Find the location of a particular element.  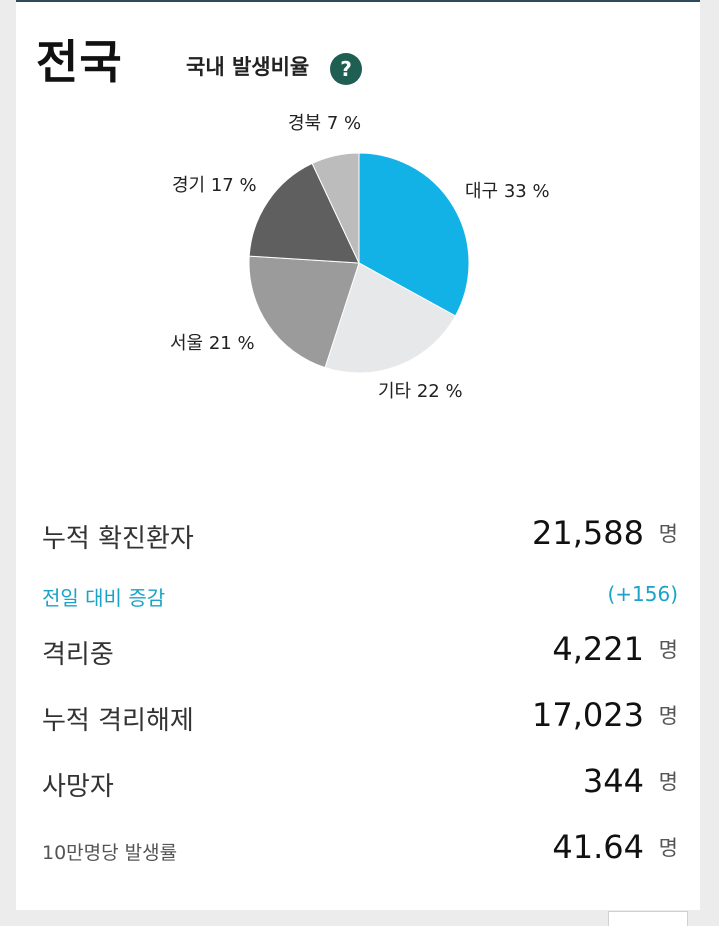

pie-slice-경북 is located at coordinates (335, 208).